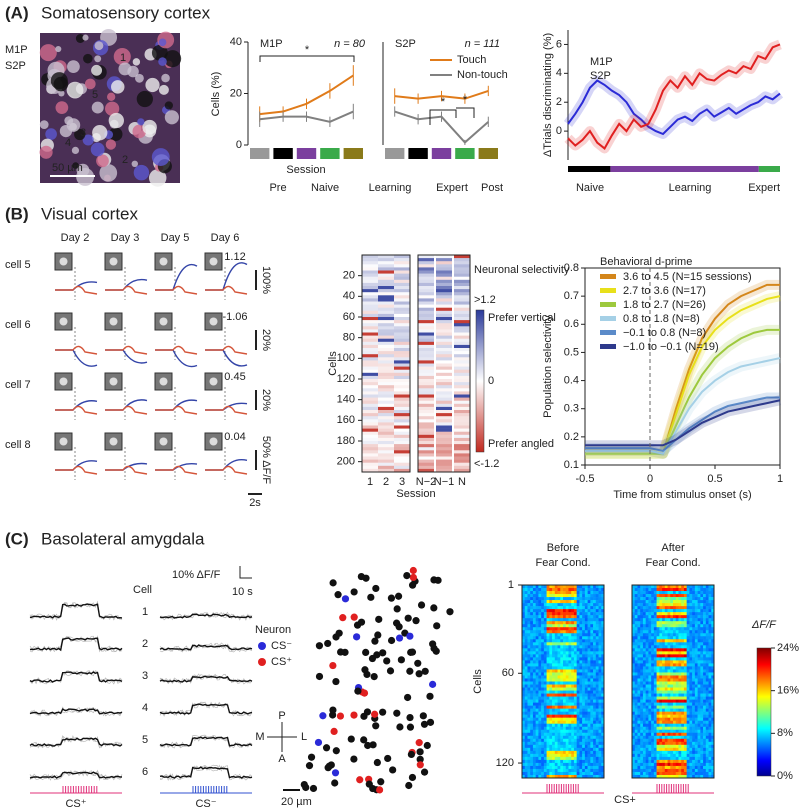 The width and height of the screenshot is (800, 810). What do you see at coordinates (548, 366) in the screenshot?
I see `y-axis-label: Population selectivity` at bounding box center [548, 366].